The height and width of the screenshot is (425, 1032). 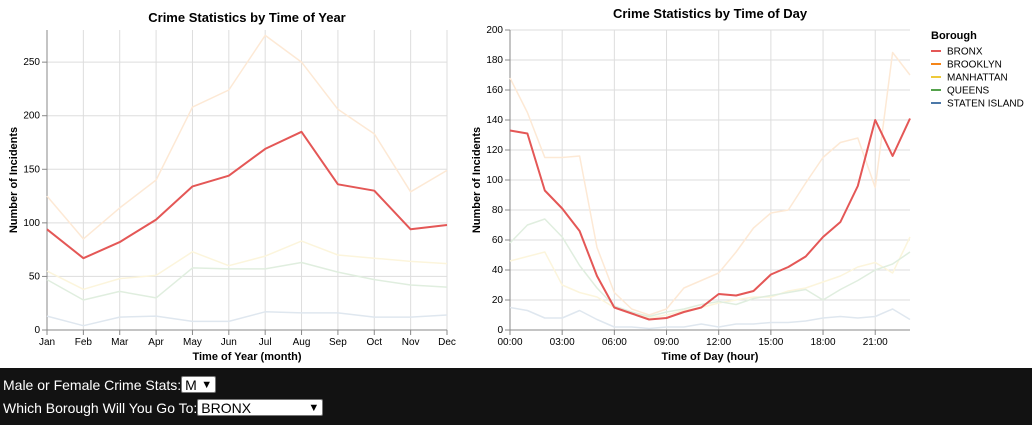 I want to click on x-tick-label: Aug, so click(x=302, y=342).